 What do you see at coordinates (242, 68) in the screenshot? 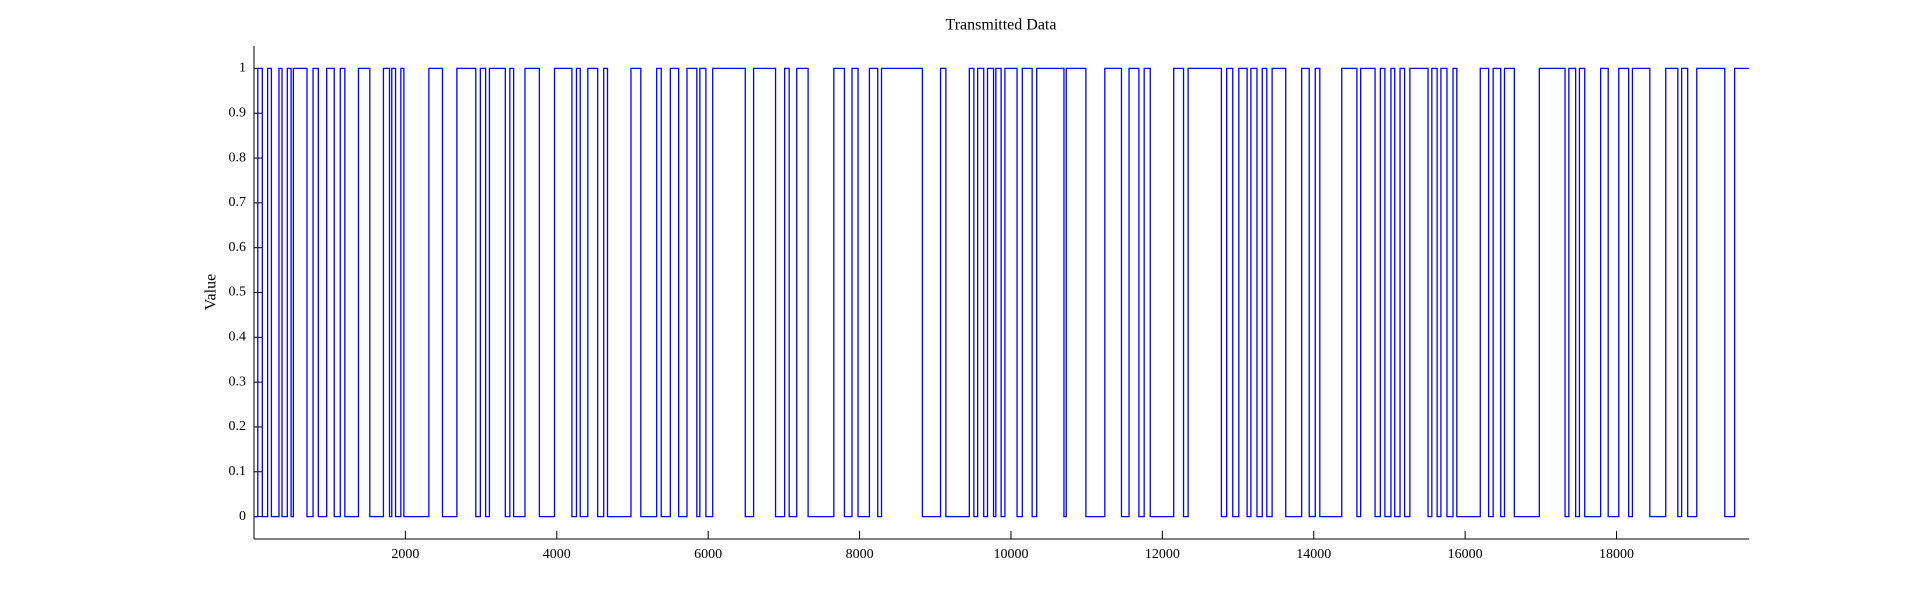
I see `y-tick-label: 1` at bounding box center [242, 68].